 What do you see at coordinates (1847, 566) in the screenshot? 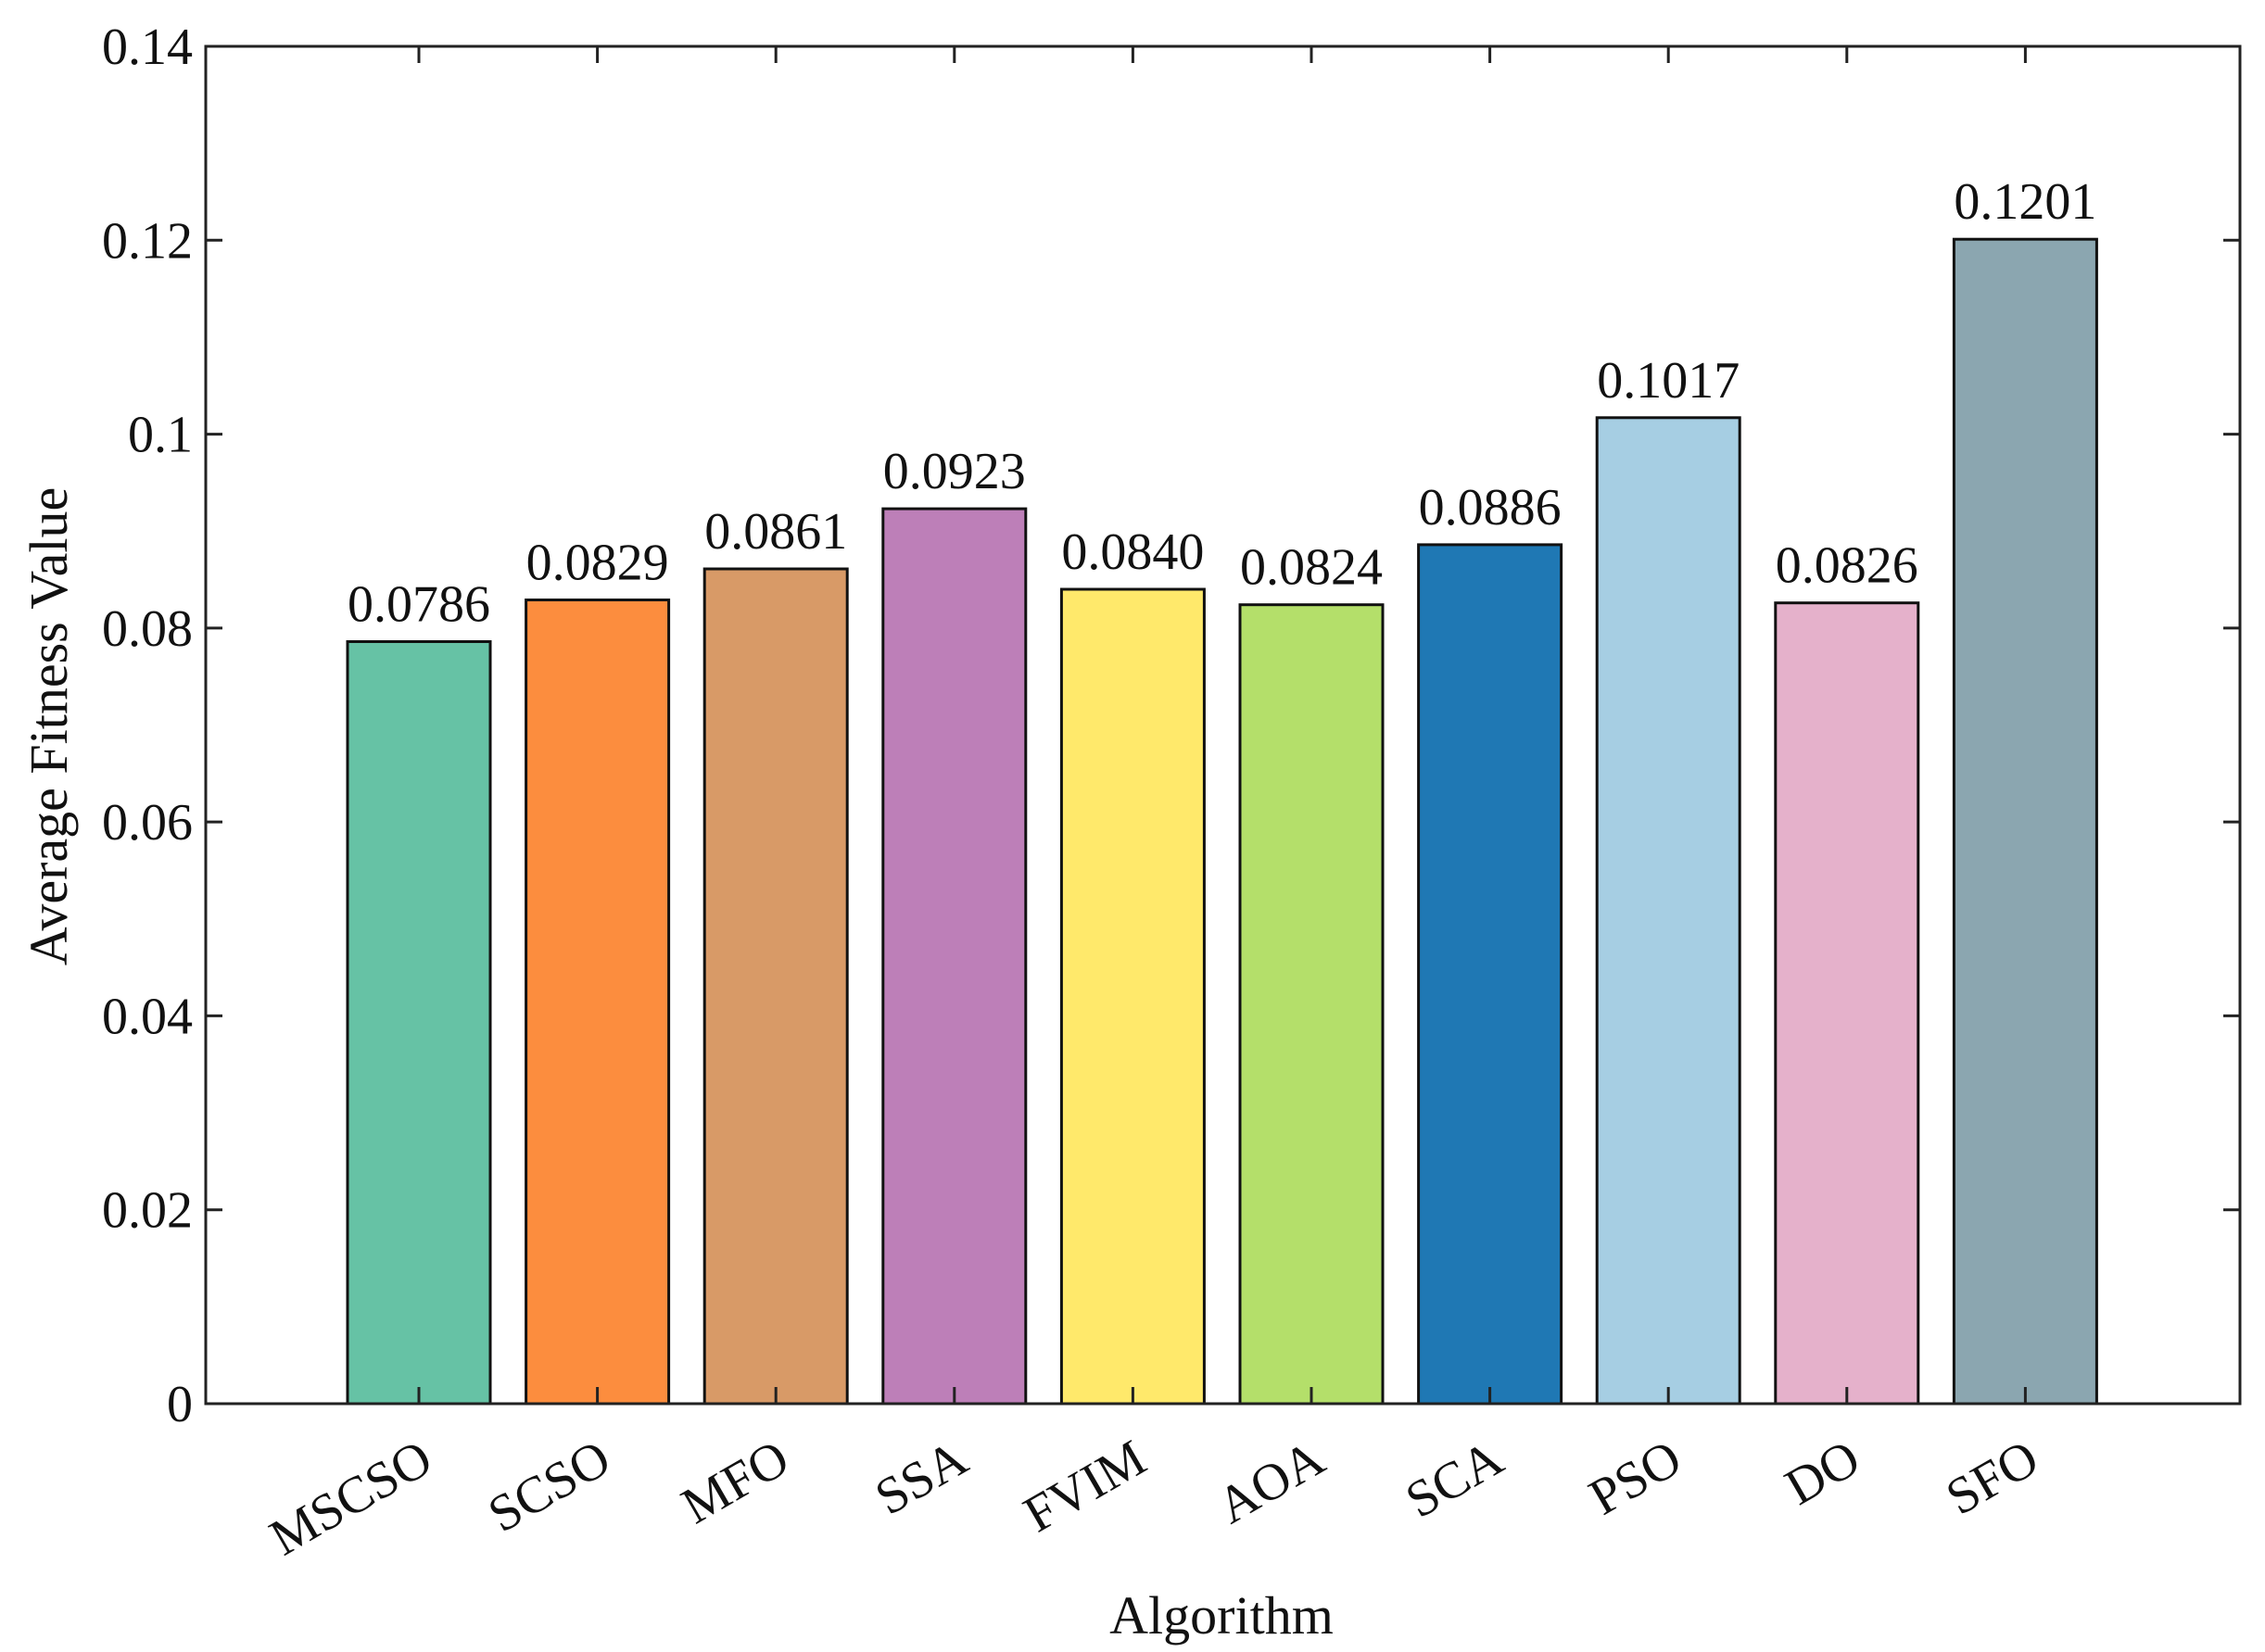
I see `data-label-do: 0.0826` at bounding box center [1847, 566].